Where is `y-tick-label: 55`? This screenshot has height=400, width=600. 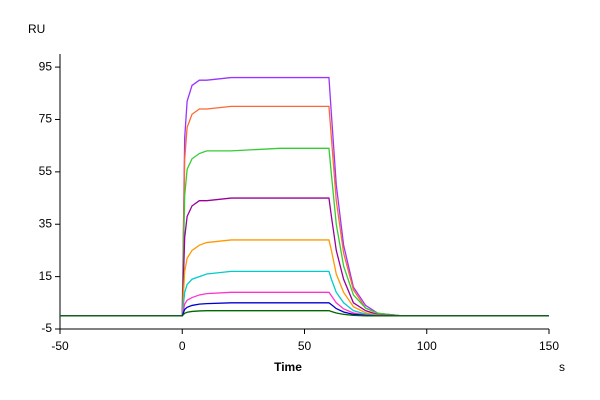 y-tick-label: 55 is located at coordinates (46, 171).